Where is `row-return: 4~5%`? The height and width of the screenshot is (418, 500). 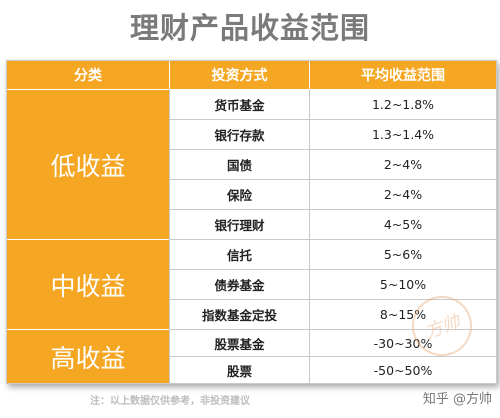 row-return: 4~5% is located at coordinates (402, 224).